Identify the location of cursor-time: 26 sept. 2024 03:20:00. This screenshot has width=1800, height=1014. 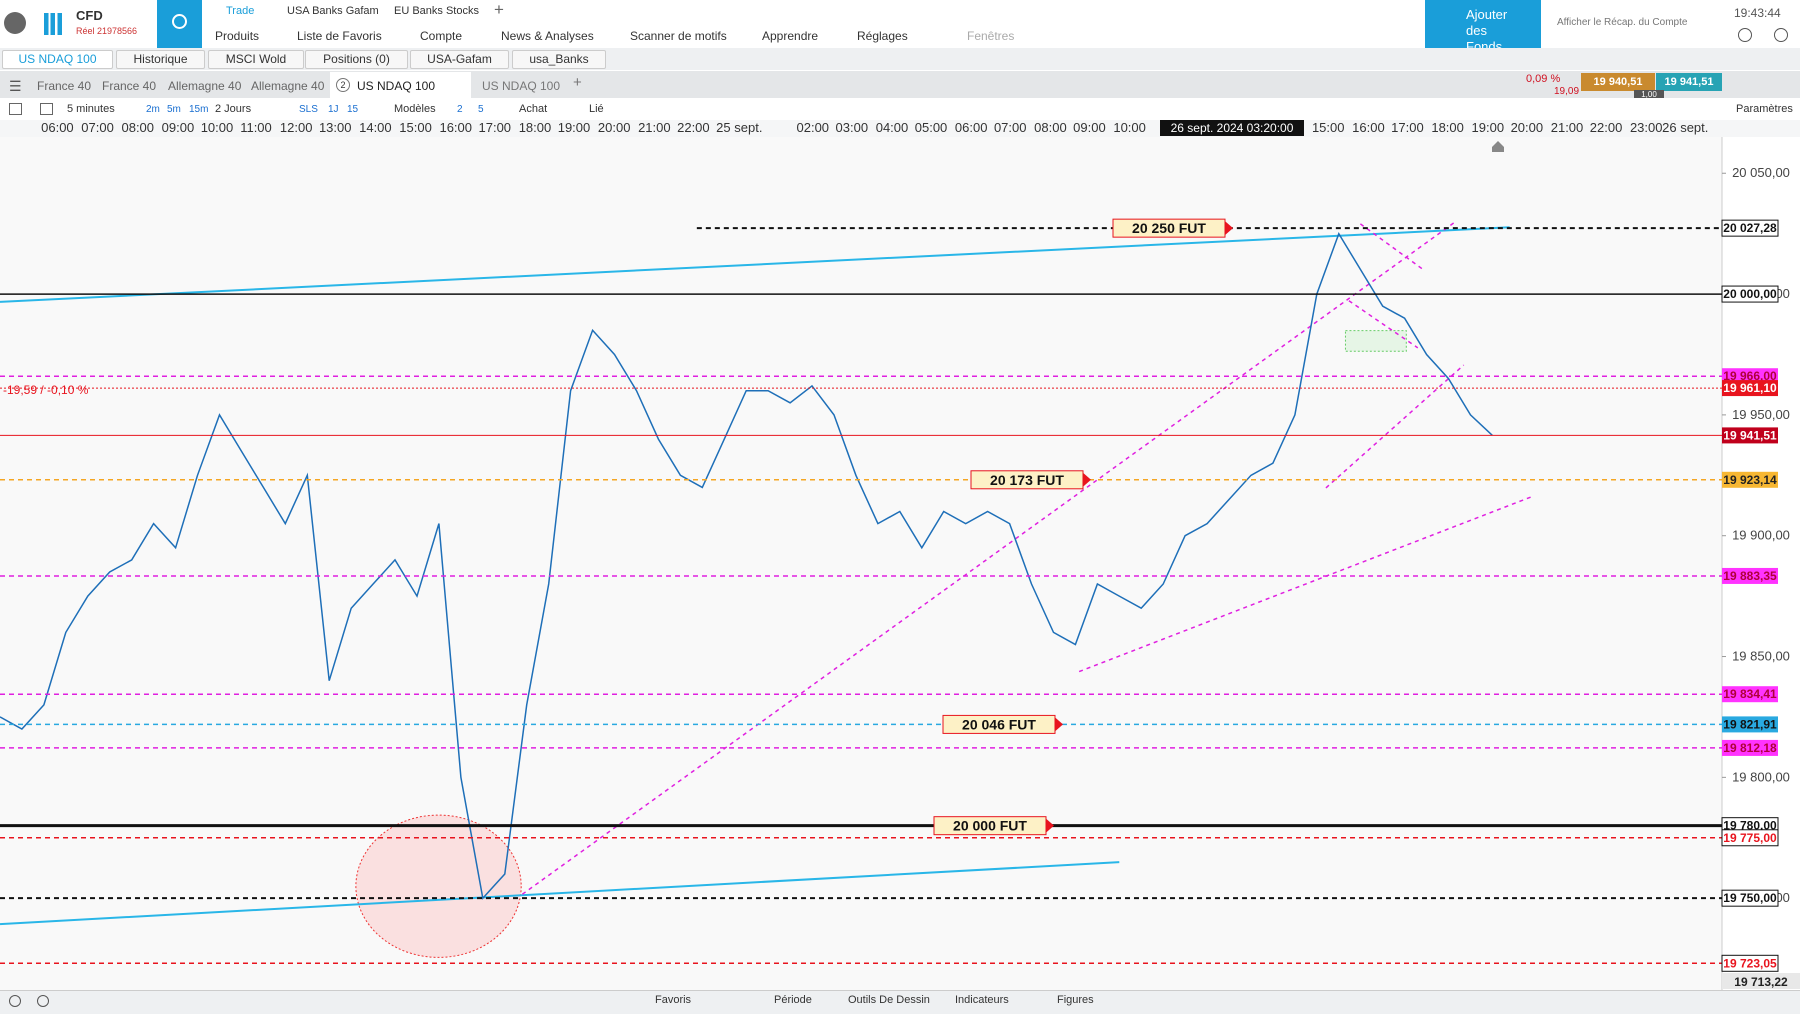
(1232, 128).